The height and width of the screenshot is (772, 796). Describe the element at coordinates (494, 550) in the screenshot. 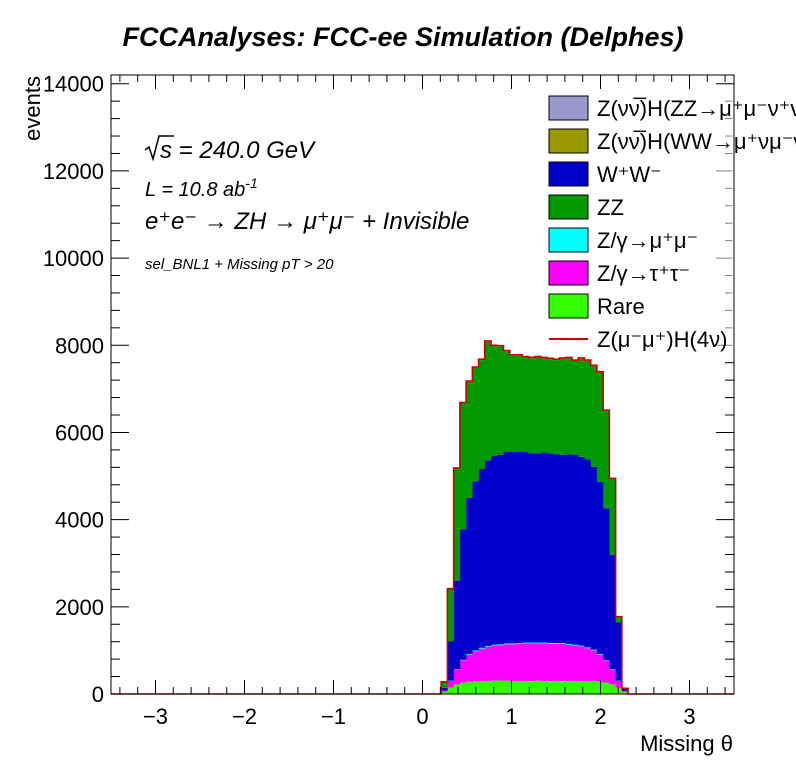

I see `bar-w-w--bin-8` at that location.